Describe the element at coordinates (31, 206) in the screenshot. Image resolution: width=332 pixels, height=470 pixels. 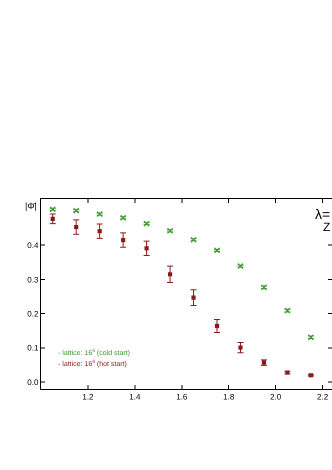
I see `y-axis-title: |Φ̄|` at that location.